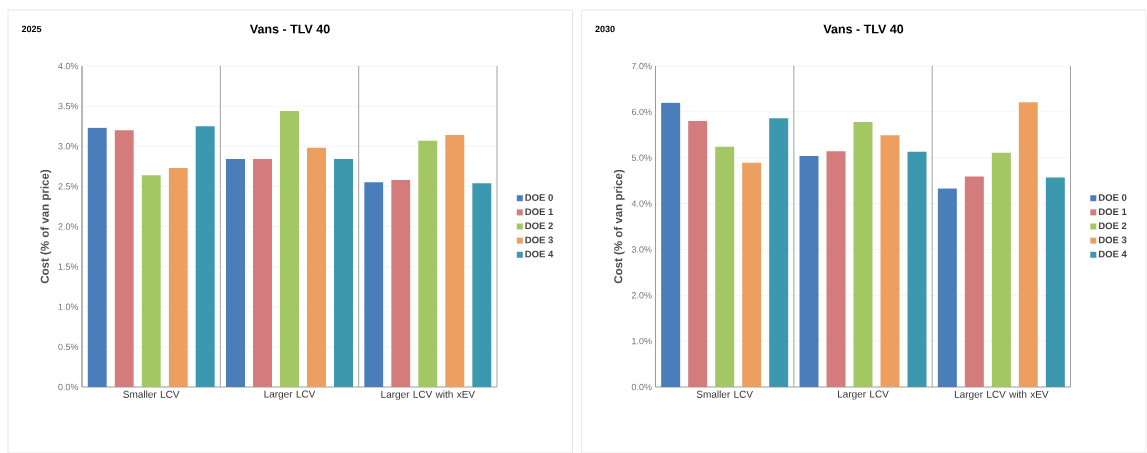 Image resolution: width=1147 pixels, height=453 pixels. Describe the element at coordinates (68, 347) in the screenshot. I see `y-tick-label: 0.5%` at that location.